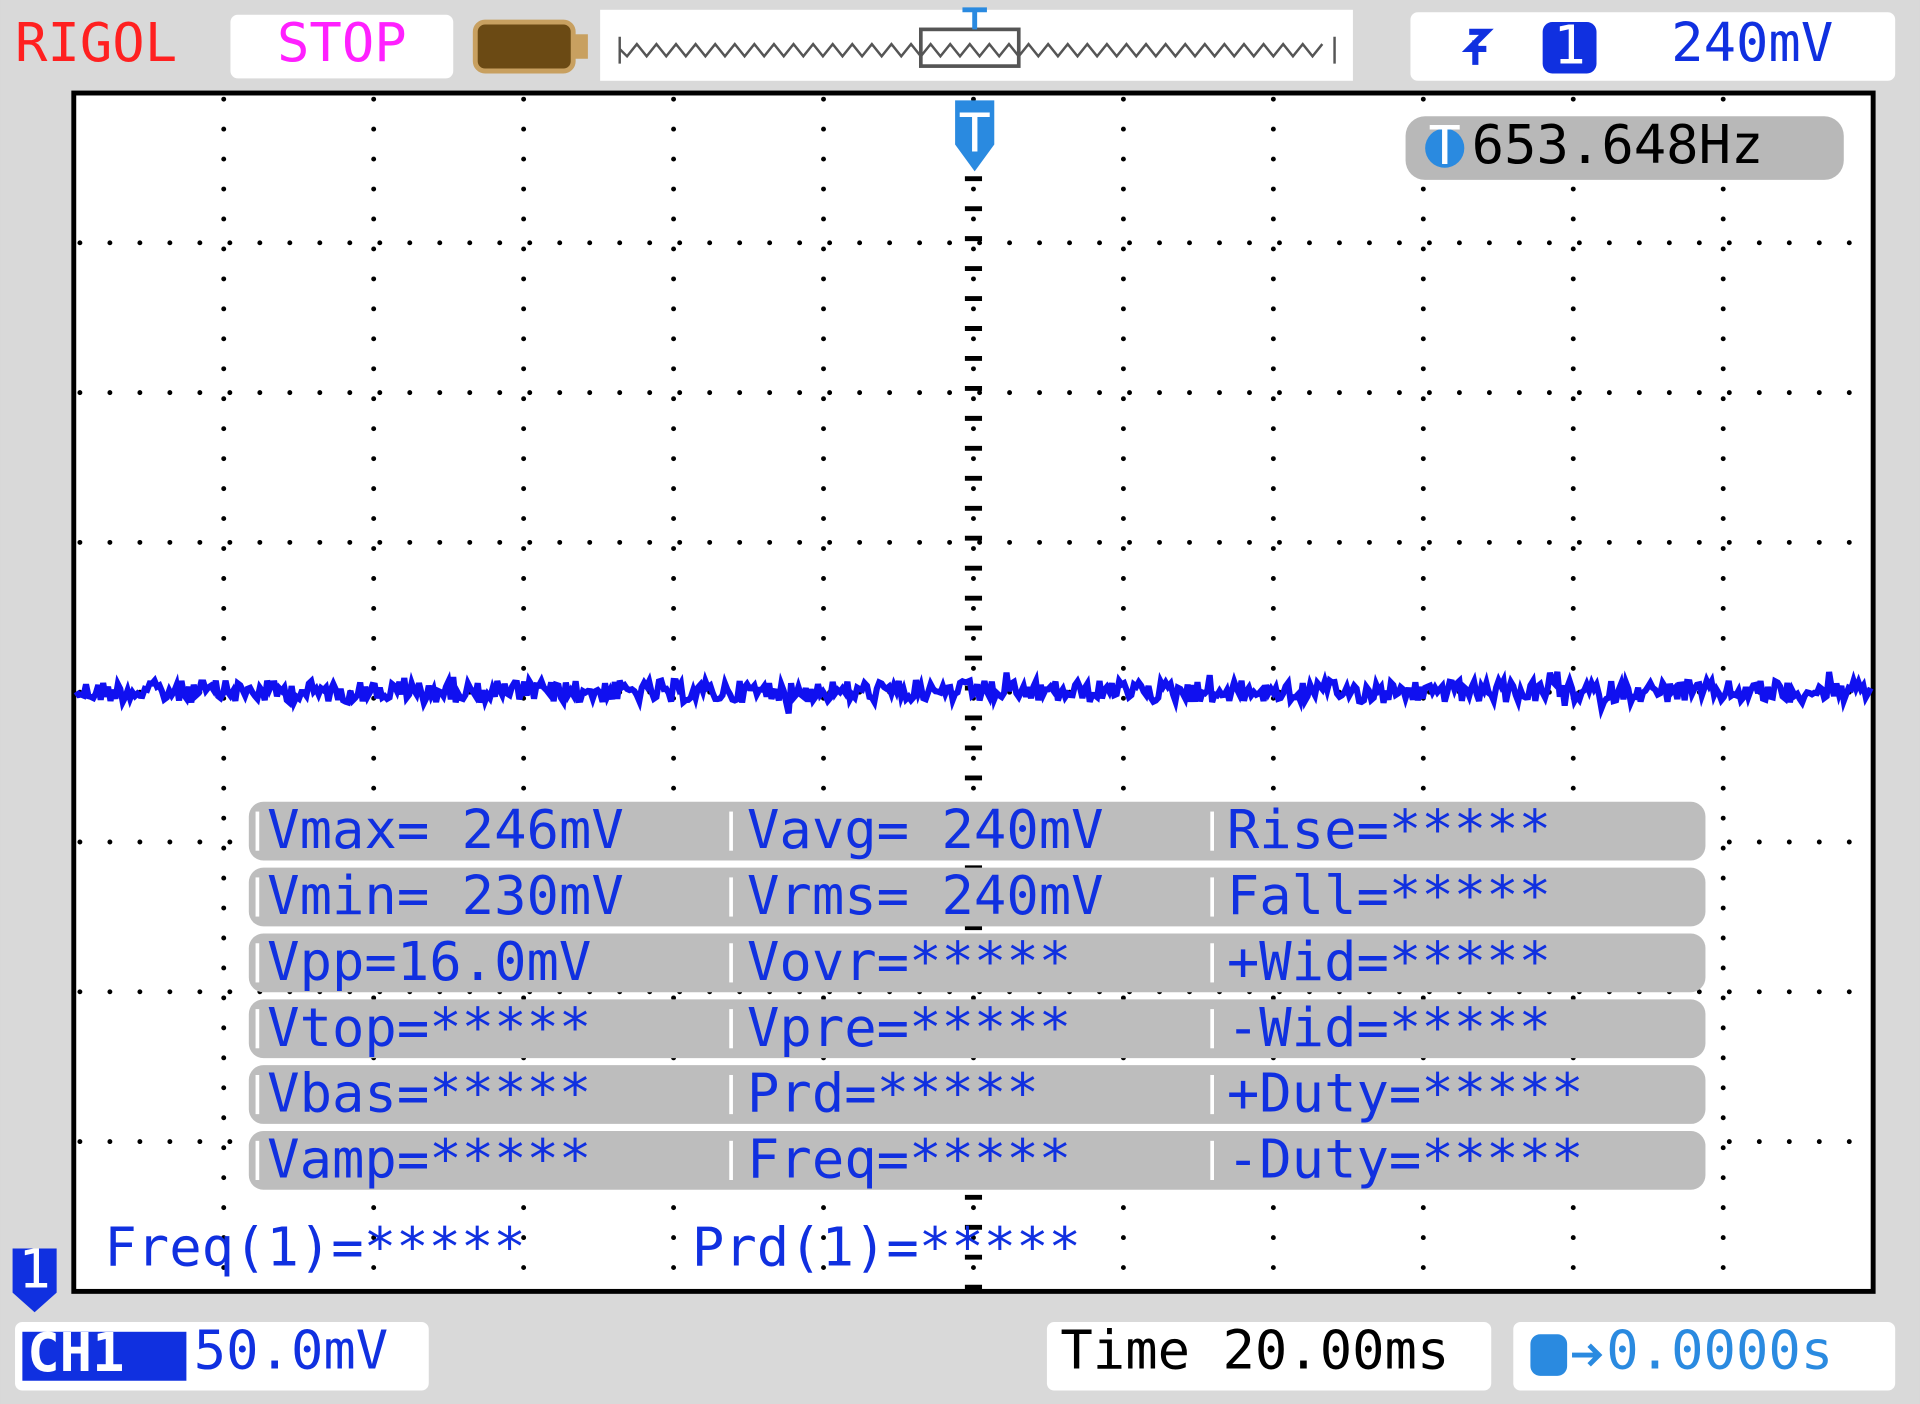  What do you see at coordinates (96, 42) in the screenshot?
I see `brand: RIGOL` at bounding box center [96, 42].